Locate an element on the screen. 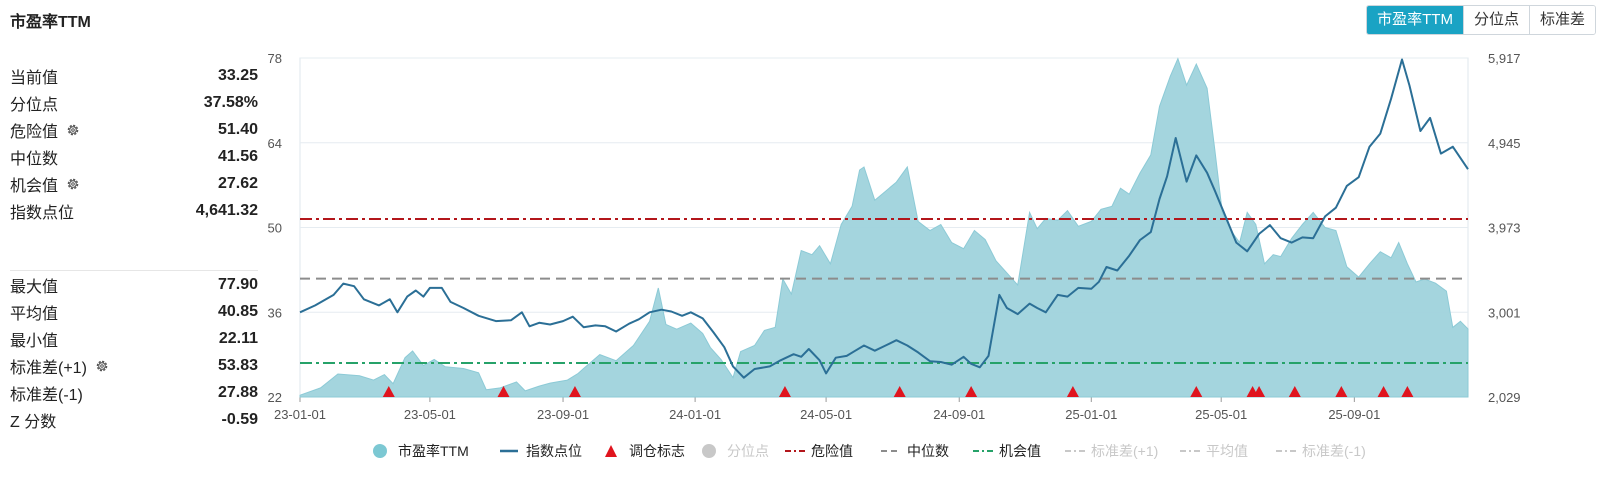 The width and height of the screenshot is (1602, 485). stat-label: Z 分数 is located at coordinates (33, 420).